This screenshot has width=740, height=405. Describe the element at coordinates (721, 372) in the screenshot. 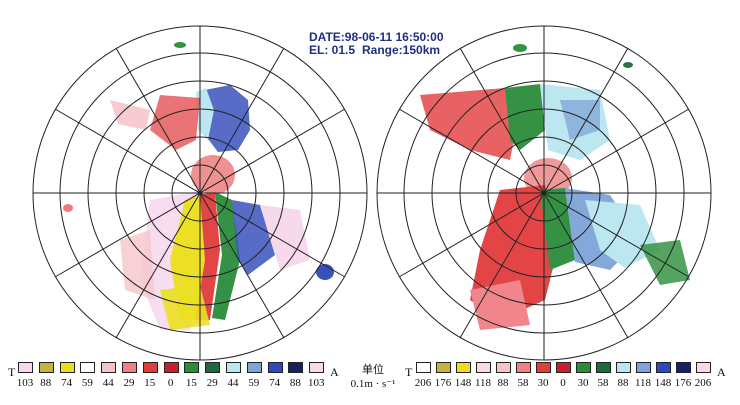

I see `right-legend-end-label: A` at that location.